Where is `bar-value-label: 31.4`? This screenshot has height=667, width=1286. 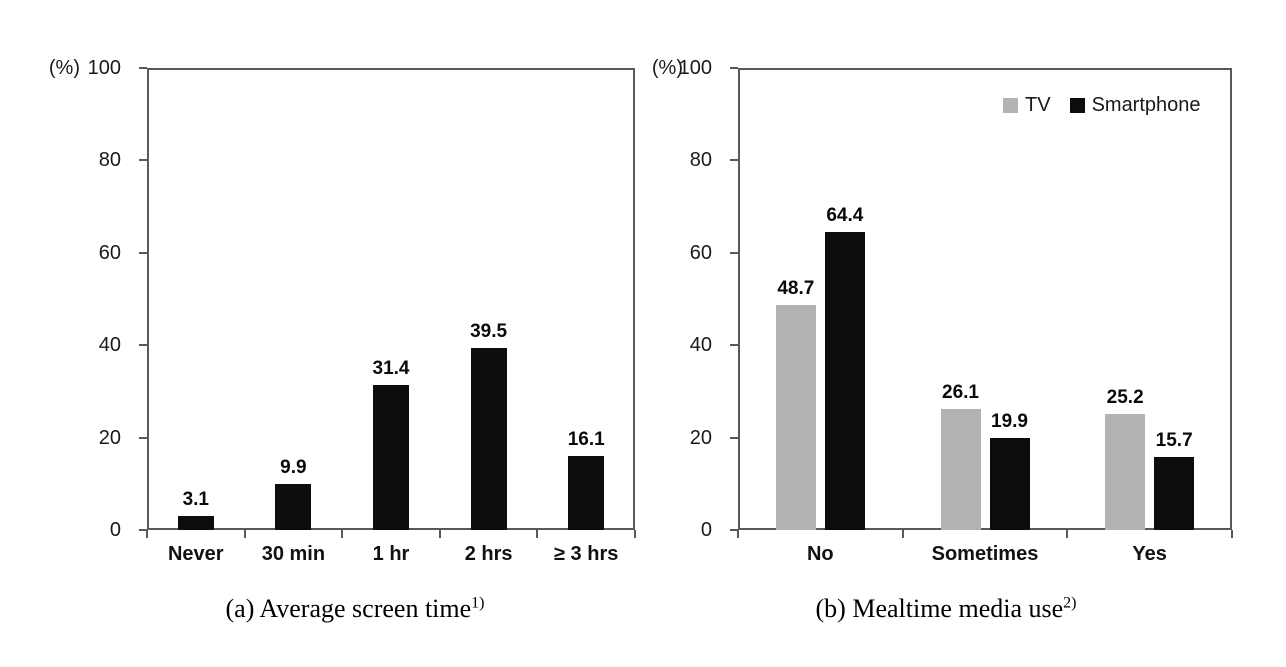
bar-value-label: 31.4 is located at coordinates (391, 368).